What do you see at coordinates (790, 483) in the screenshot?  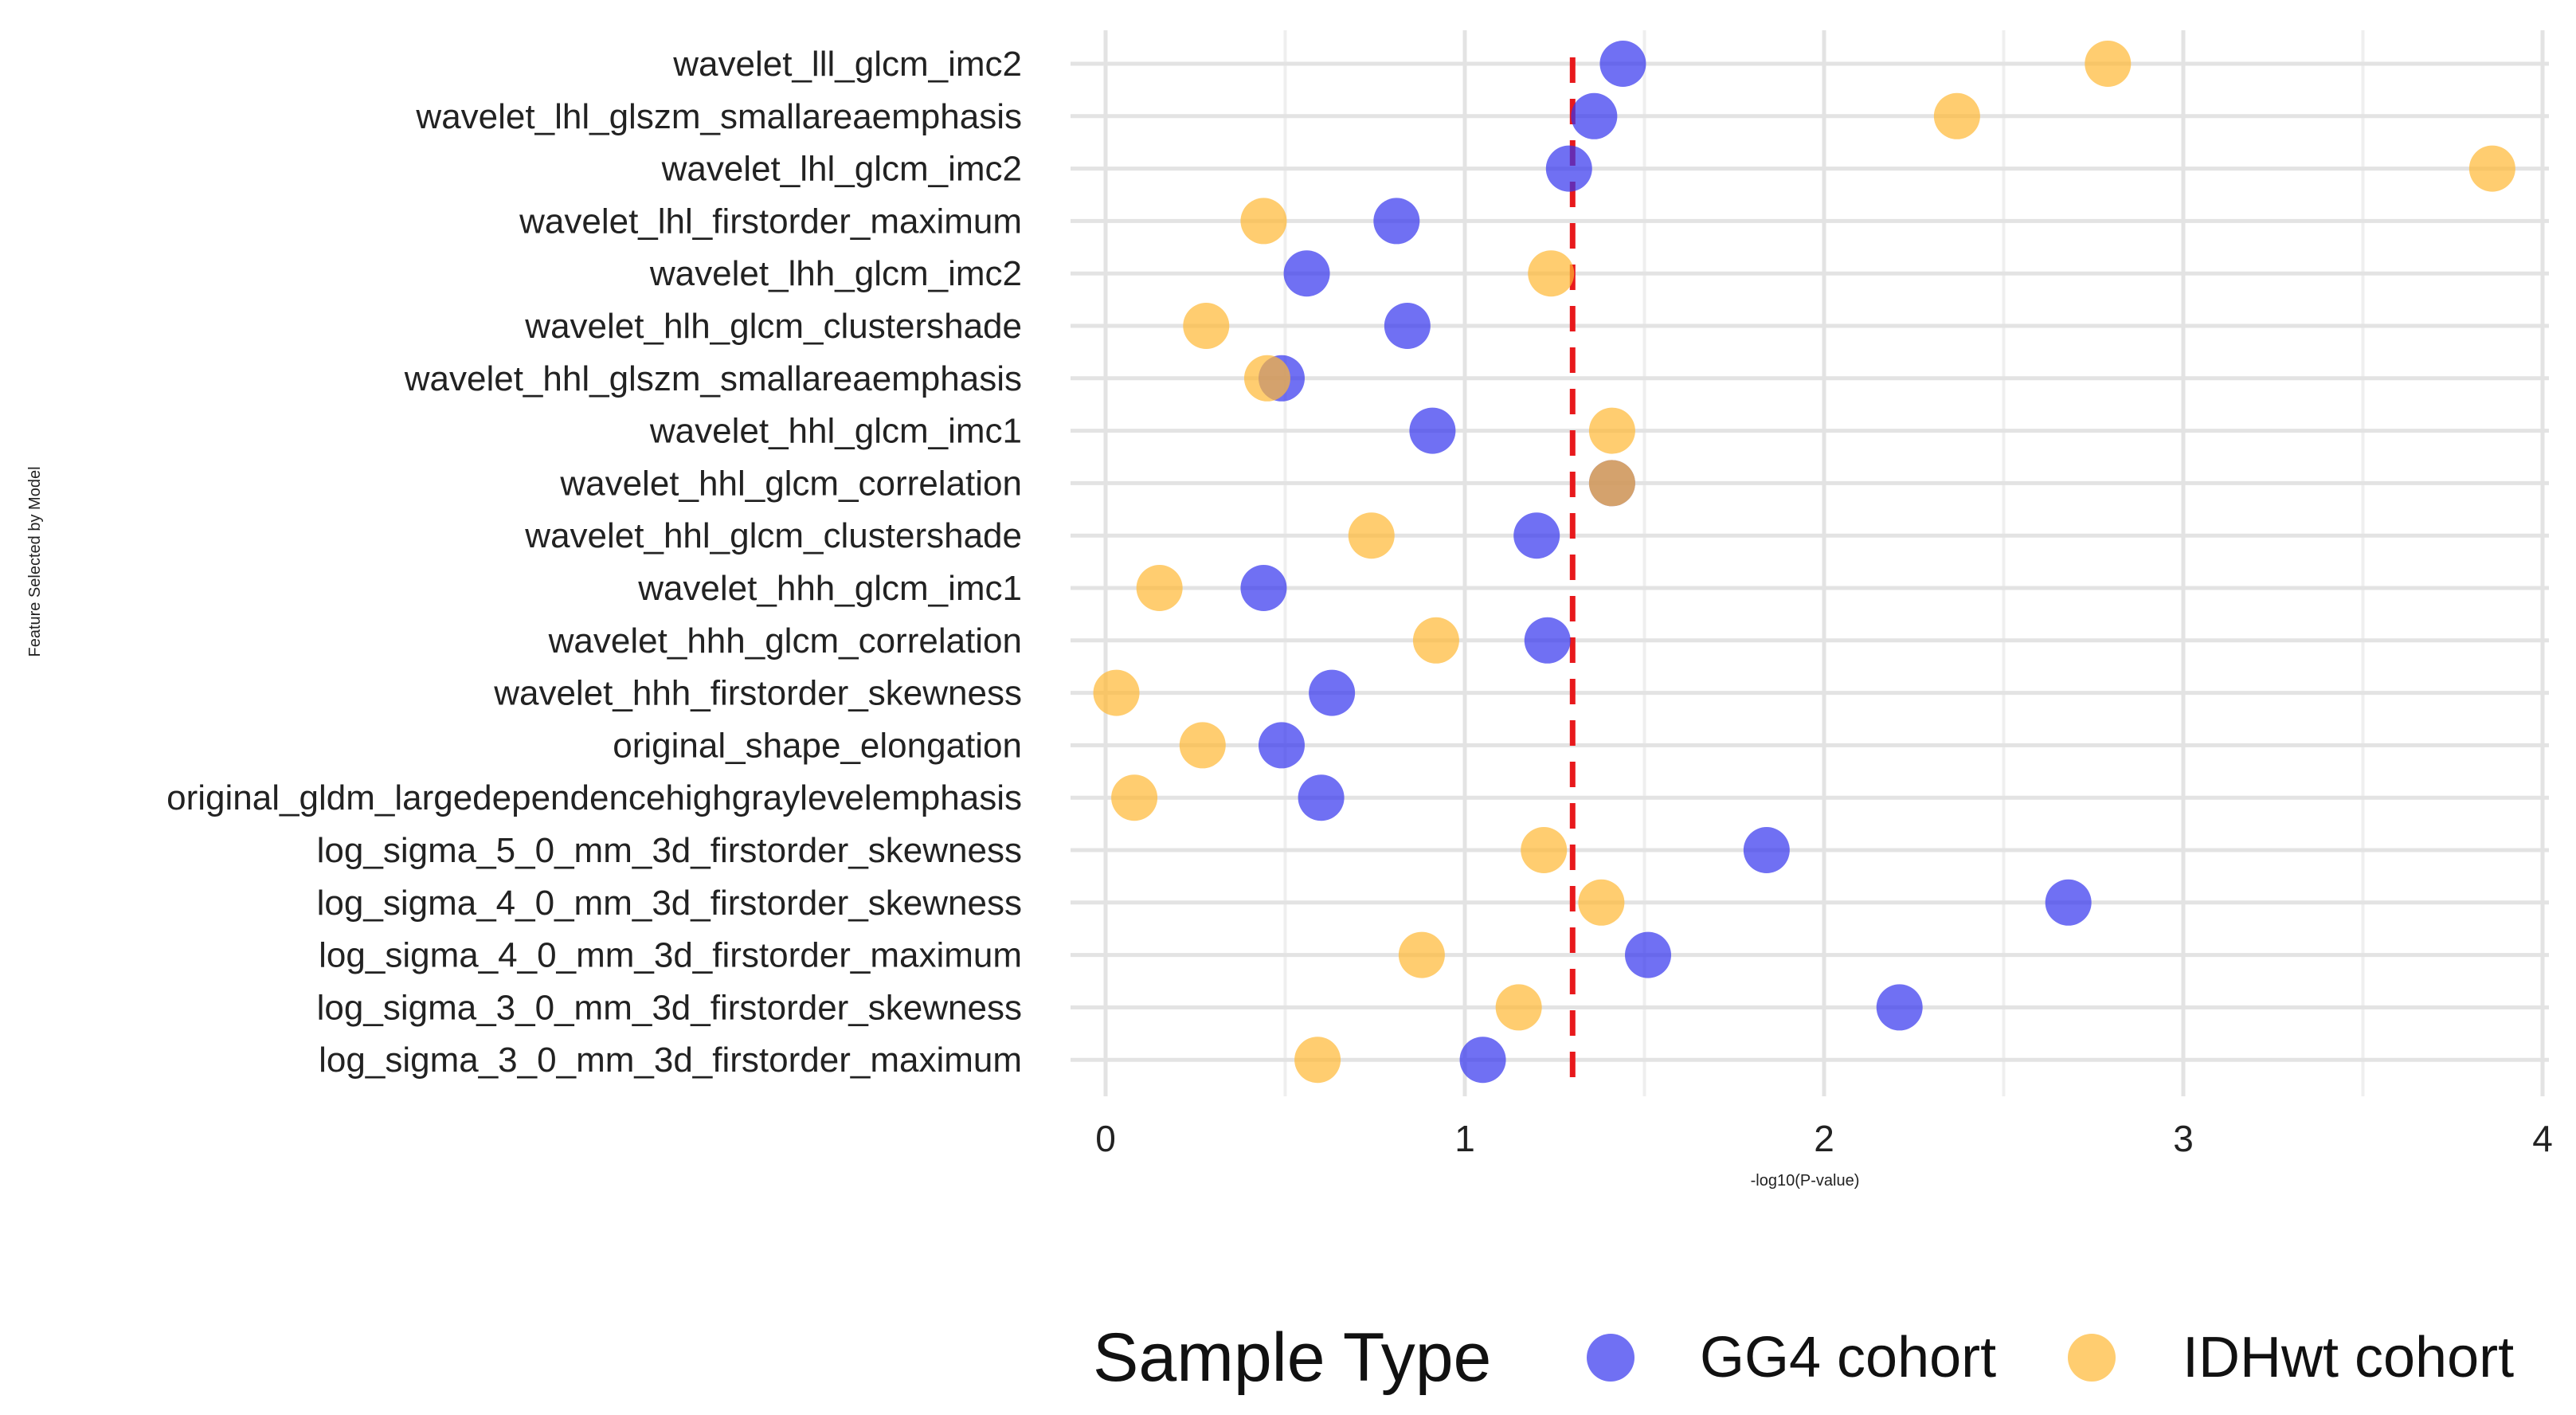 I see `y-tick-label: wavelet_hhl_glcm_correlation` at bounding box center [790, 483].